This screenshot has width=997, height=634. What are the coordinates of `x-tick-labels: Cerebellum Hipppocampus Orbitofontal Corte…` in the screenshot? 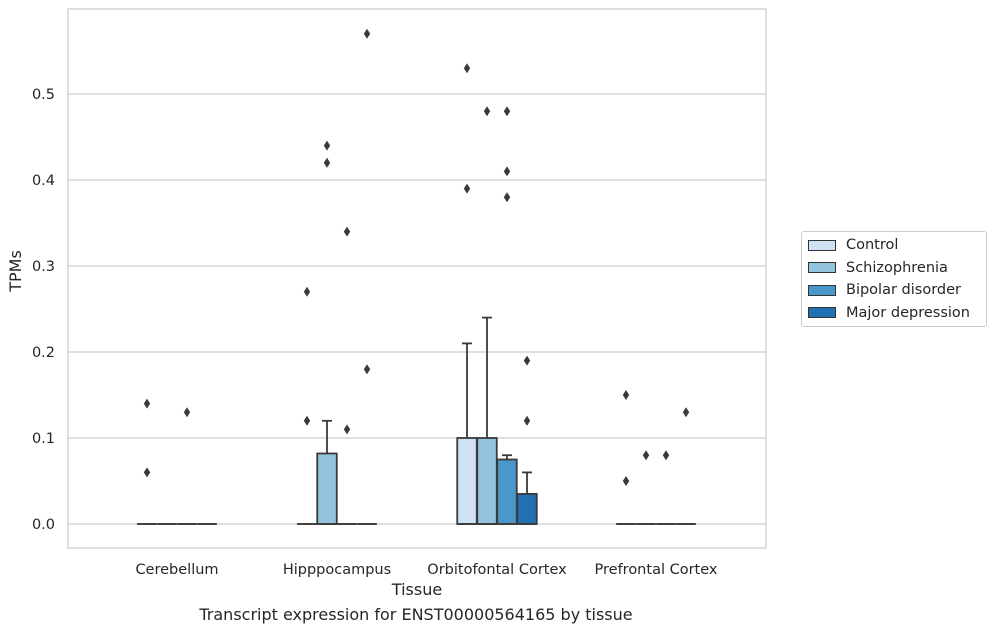 It's located at (426, 570).